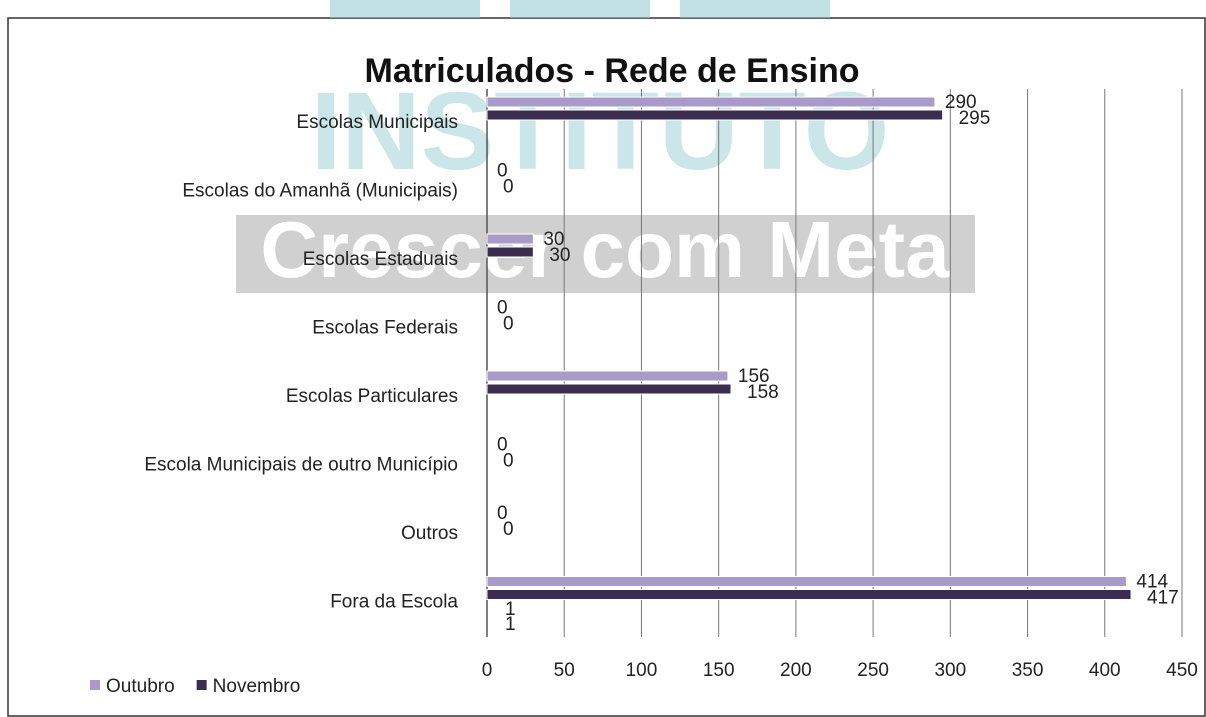 This screenshot has width=1206, height=717. What do you see at coordinates (140, 686) in the screenshot?
I see `legend-label: Outubro` at bounding box center [140, 686].